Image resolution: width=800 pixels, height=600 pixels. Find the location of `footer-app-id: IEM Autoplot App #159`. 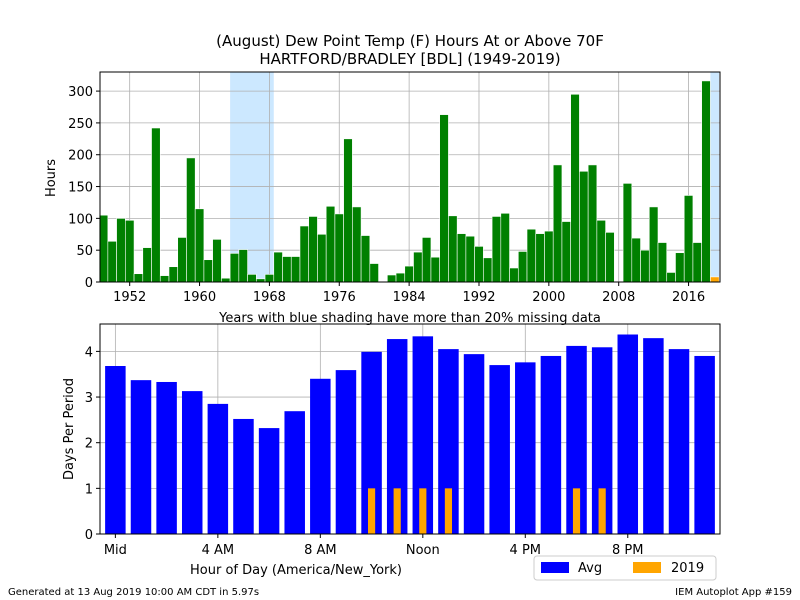

footer-app-id: IEM Autoplot App #159 is located at coordinates (733, 592).